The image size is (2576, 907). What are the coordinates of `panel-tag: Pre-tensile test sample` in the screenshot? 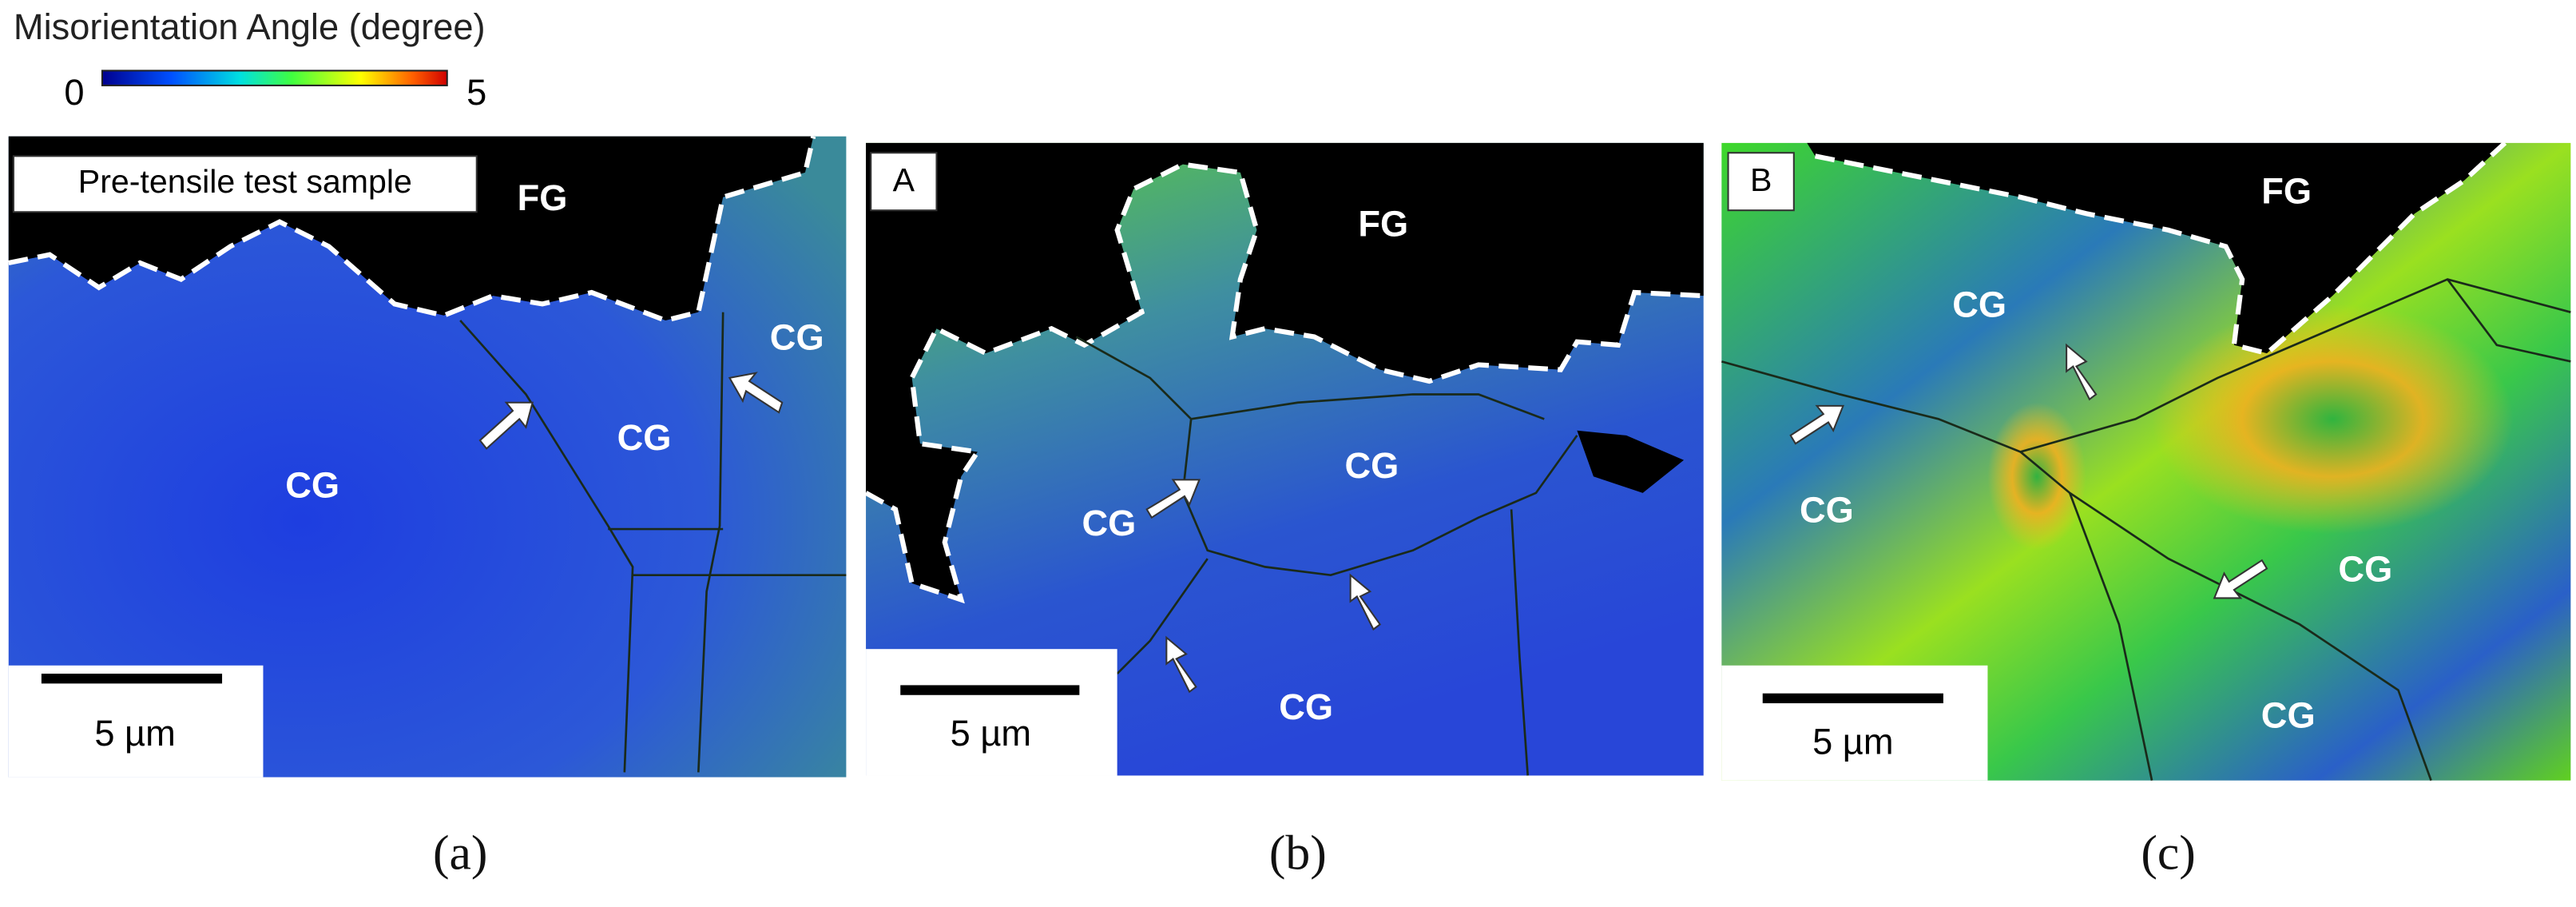 It's located at (245, 181).